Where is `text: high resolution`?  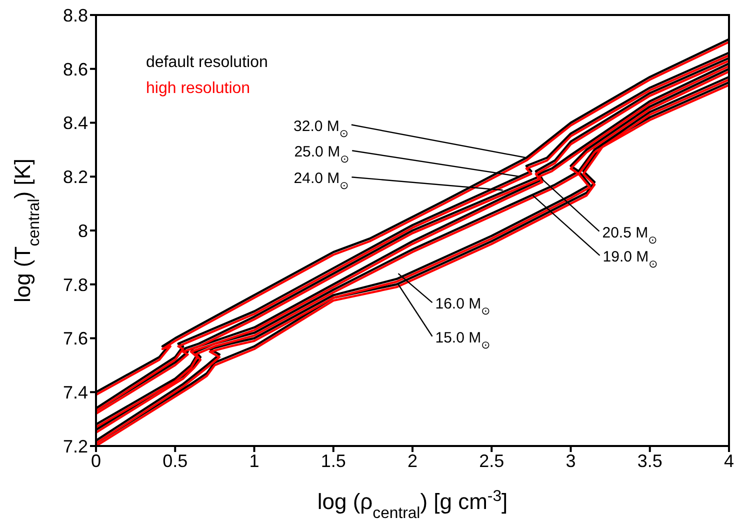
text: high resolution is located at coordinates (198, 88).